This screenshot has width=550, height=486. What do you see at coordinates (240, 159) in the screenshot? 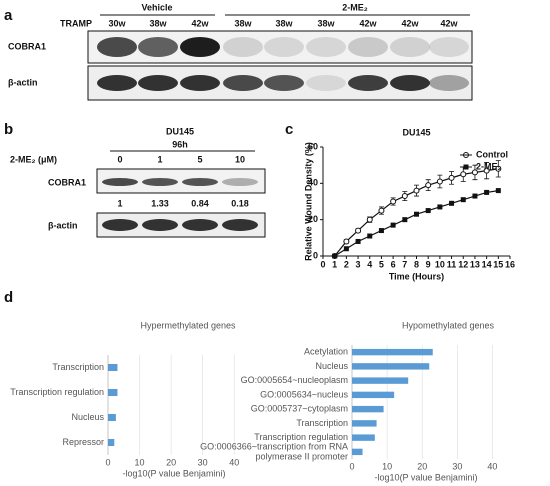
I see `dose-label: 10` at bounding box center [240, 159].